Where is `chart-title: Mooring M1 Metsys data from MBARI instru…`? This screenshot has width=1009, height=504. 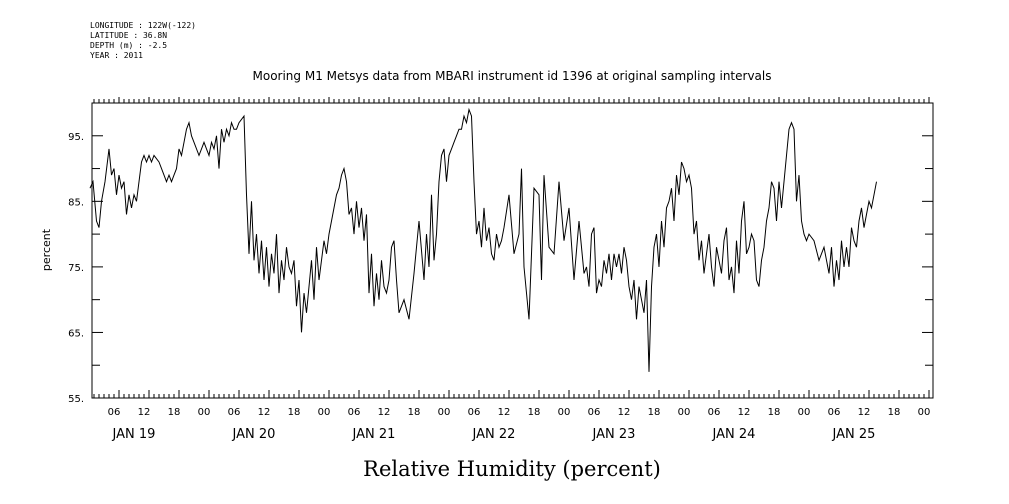
chart-title: Mooring M1 Metsys data from MBARI instru… is located at coordinates (512, 76).